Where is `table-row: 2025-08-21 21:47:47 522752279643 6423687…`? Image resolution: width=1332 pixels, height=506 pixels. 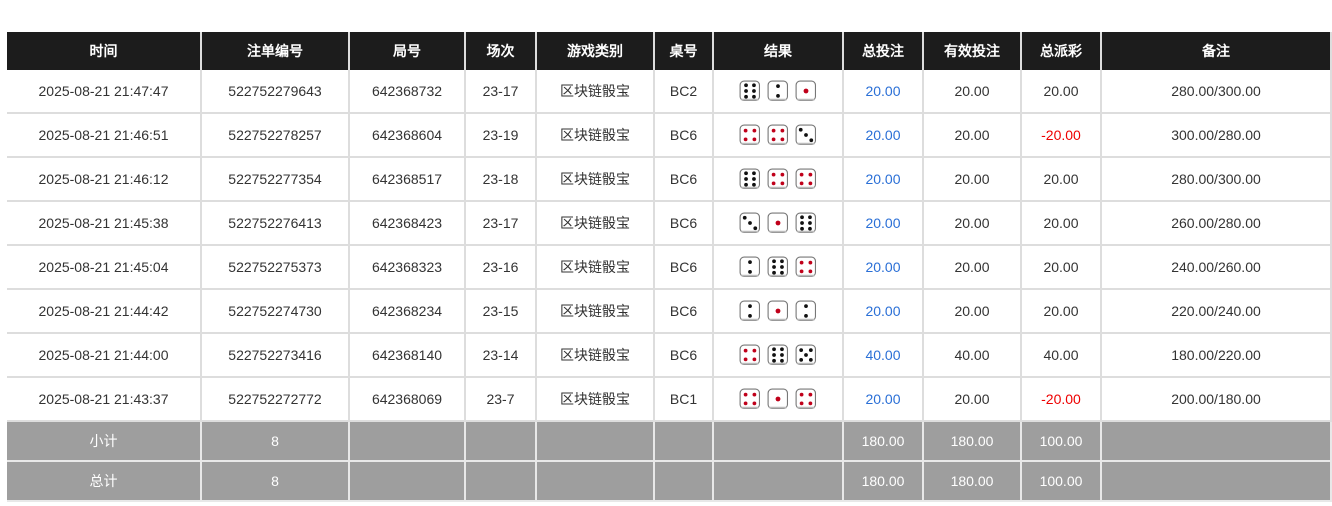
table-row: 2025-08-21 21:47:47 522752279643 6423687… is located at coordinates (669, 92).